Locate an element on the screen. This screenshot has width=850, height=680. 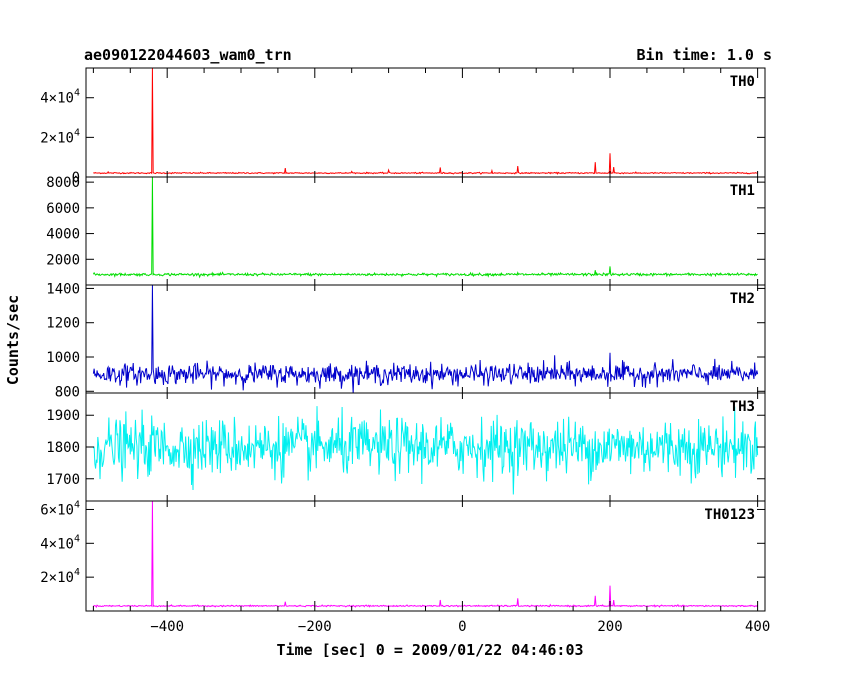
panel-th1: 2000 4000 6000 8000 TH1 is located at coordinates (406, 230).